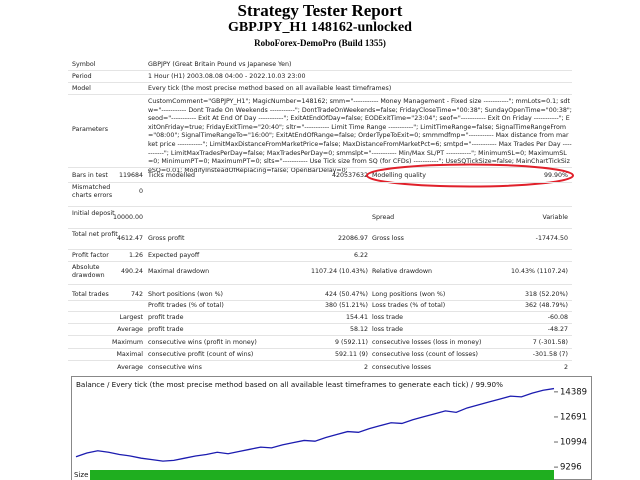 The width and height of the screenshot is (640, 480). I want to click on stat-label: Bars in test, so click(90, 175).